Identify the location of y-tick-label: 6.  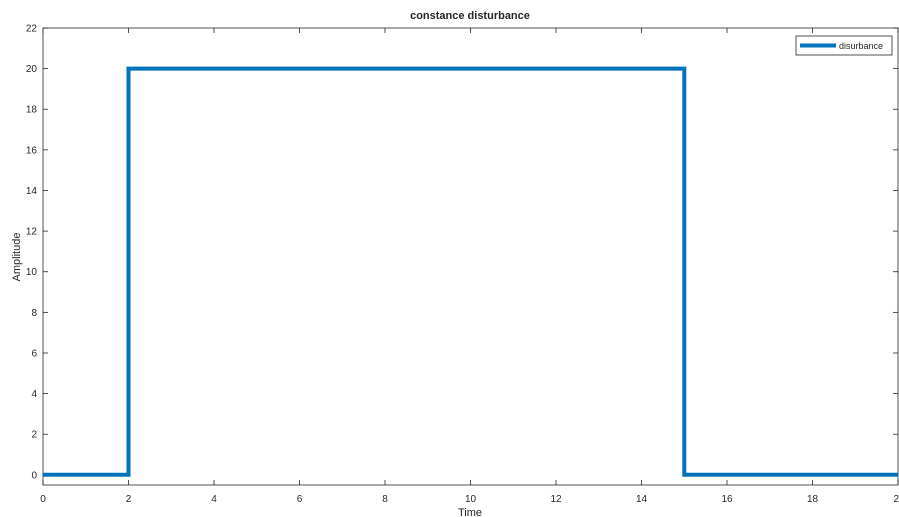
(34, 353).